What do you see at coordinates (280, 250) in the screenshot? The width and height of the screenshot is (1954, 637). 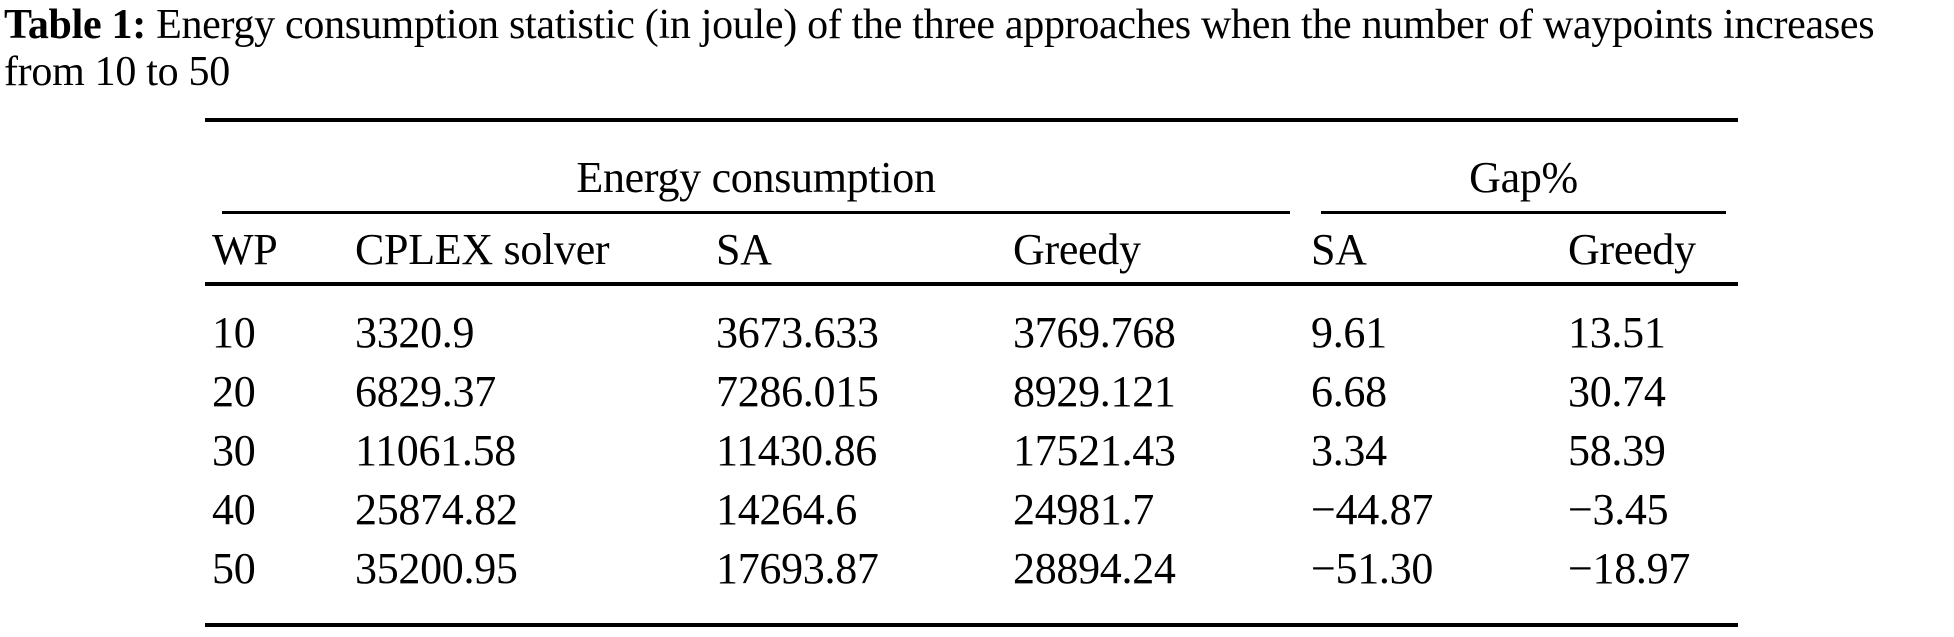 I see `column-header-wp-0: WP` at bounding box center [280, 250].